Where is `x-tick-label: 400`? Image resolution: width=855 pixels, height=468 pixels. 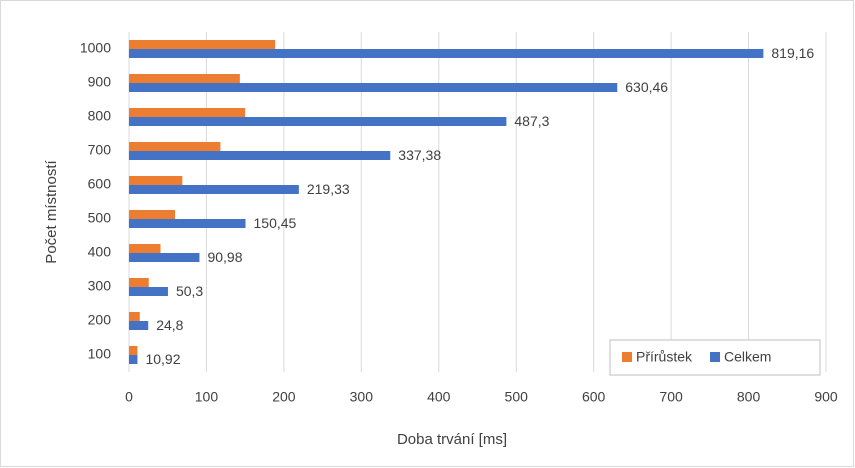
x-tick-label: 400 is located at coordinates (439, 397).